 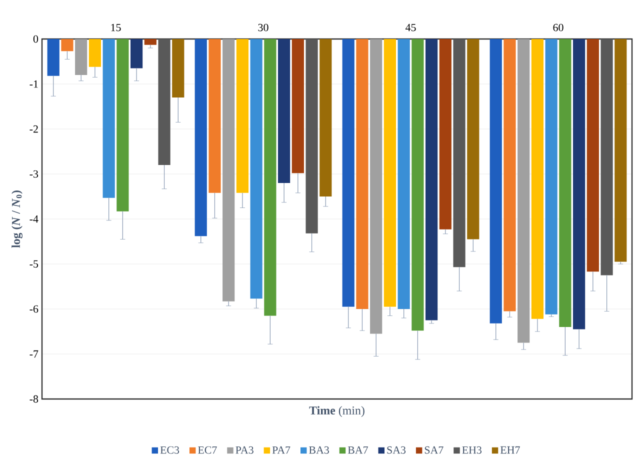 I want to click on legend-label: EC3, so click(x=170, y=450).